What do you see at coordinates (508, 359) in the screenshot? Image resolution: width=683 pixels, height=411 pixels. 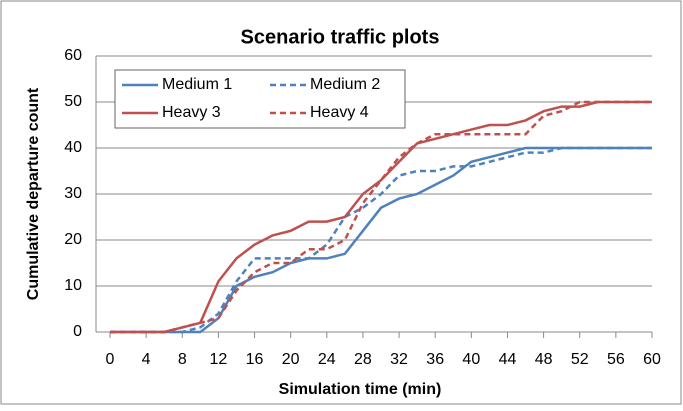 I see `x-tick-label: 44` at bounding box center [508, 359].